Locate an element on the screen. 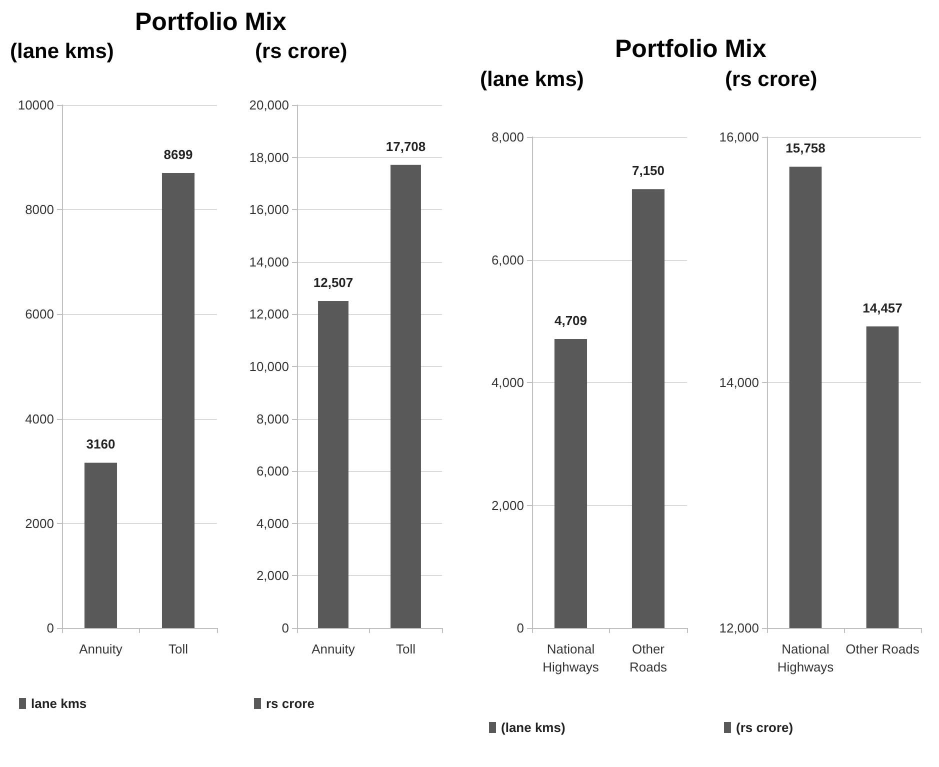  y-tick-label: 2000 is located at coordinates (39, 523).